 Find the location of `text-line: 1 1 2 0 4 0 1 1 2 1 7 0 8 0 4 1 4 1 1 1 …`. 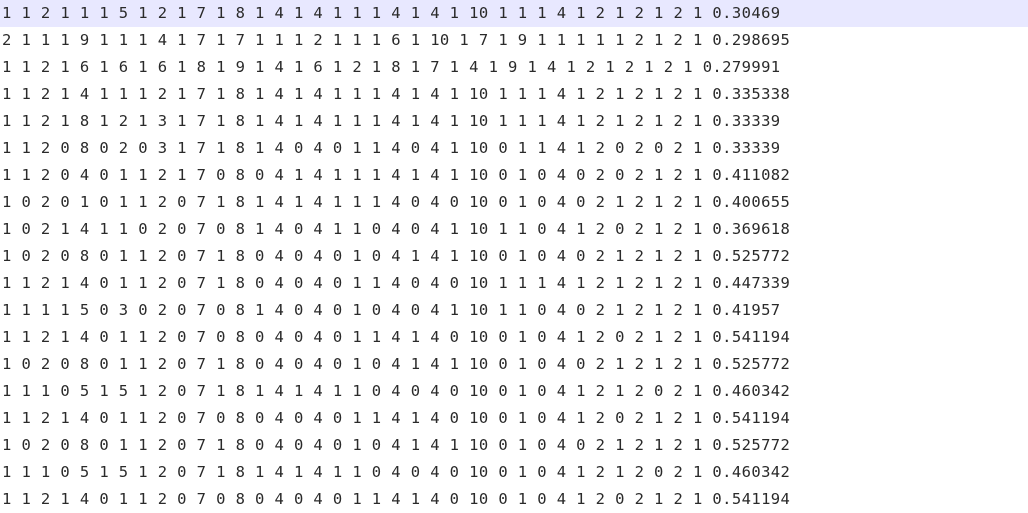

text-line: 1 1 2 0 4 0 1 1 2 1 7 0 8 0 4 1 4 1 1 1 … is located at coordinates (396, 175).